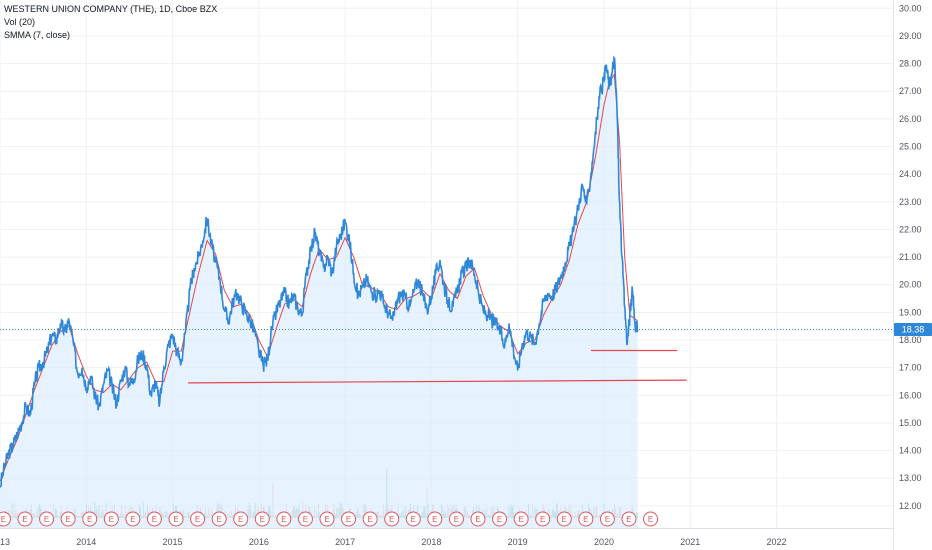  What do you see at coordinates (431, 542) in the screenshot?
I see `x-tick-label: 2018` at bounding box center [431, 542].